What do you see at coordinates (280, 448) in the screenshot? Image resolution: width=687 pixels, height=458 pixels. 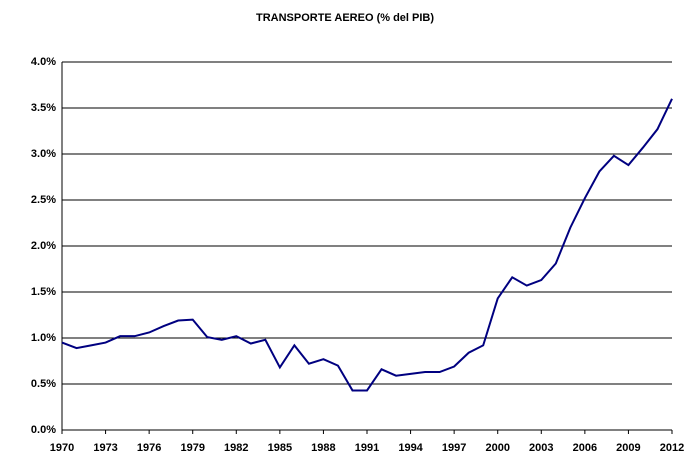 I see `x-tick-label: 1985` at bounding box center [280, 448].